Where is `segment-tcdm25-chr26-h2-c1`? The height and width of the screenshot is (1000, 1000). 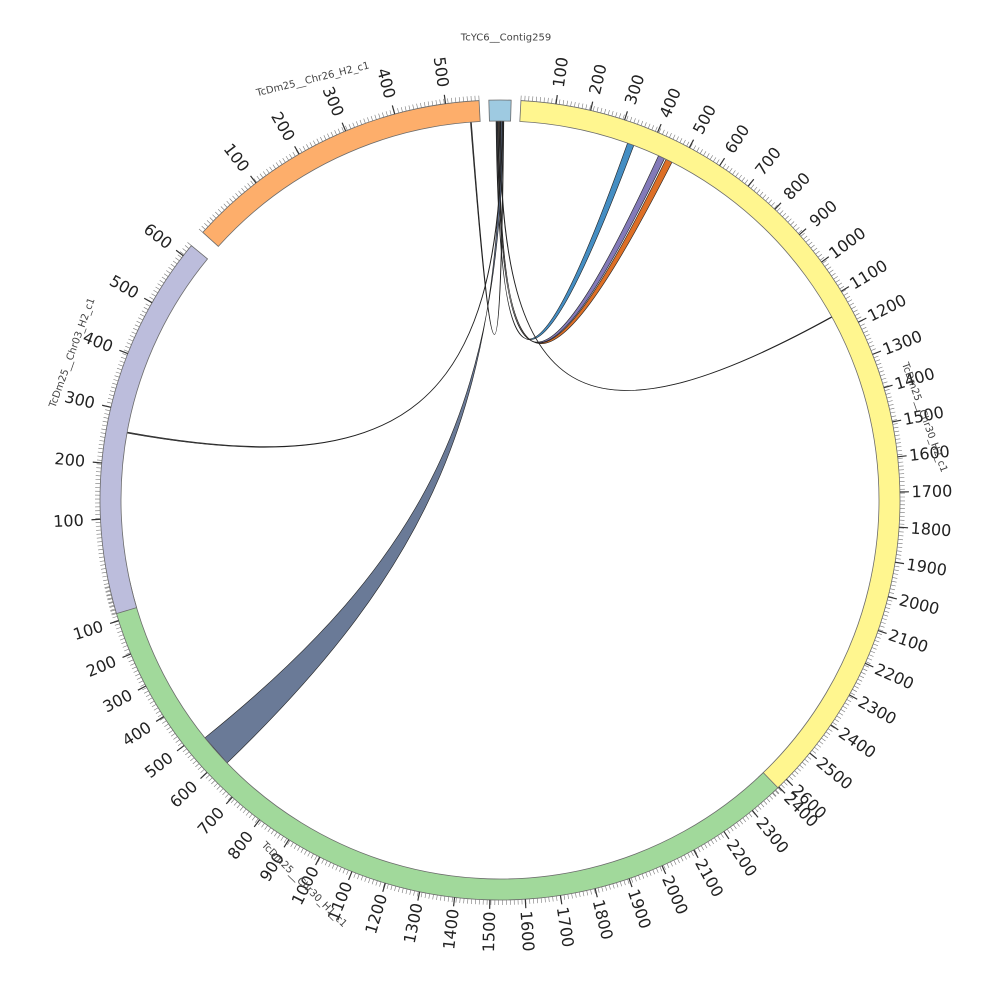 segment-tcdm25-chr26-h2-c1 is located at coordinates (341, 173).